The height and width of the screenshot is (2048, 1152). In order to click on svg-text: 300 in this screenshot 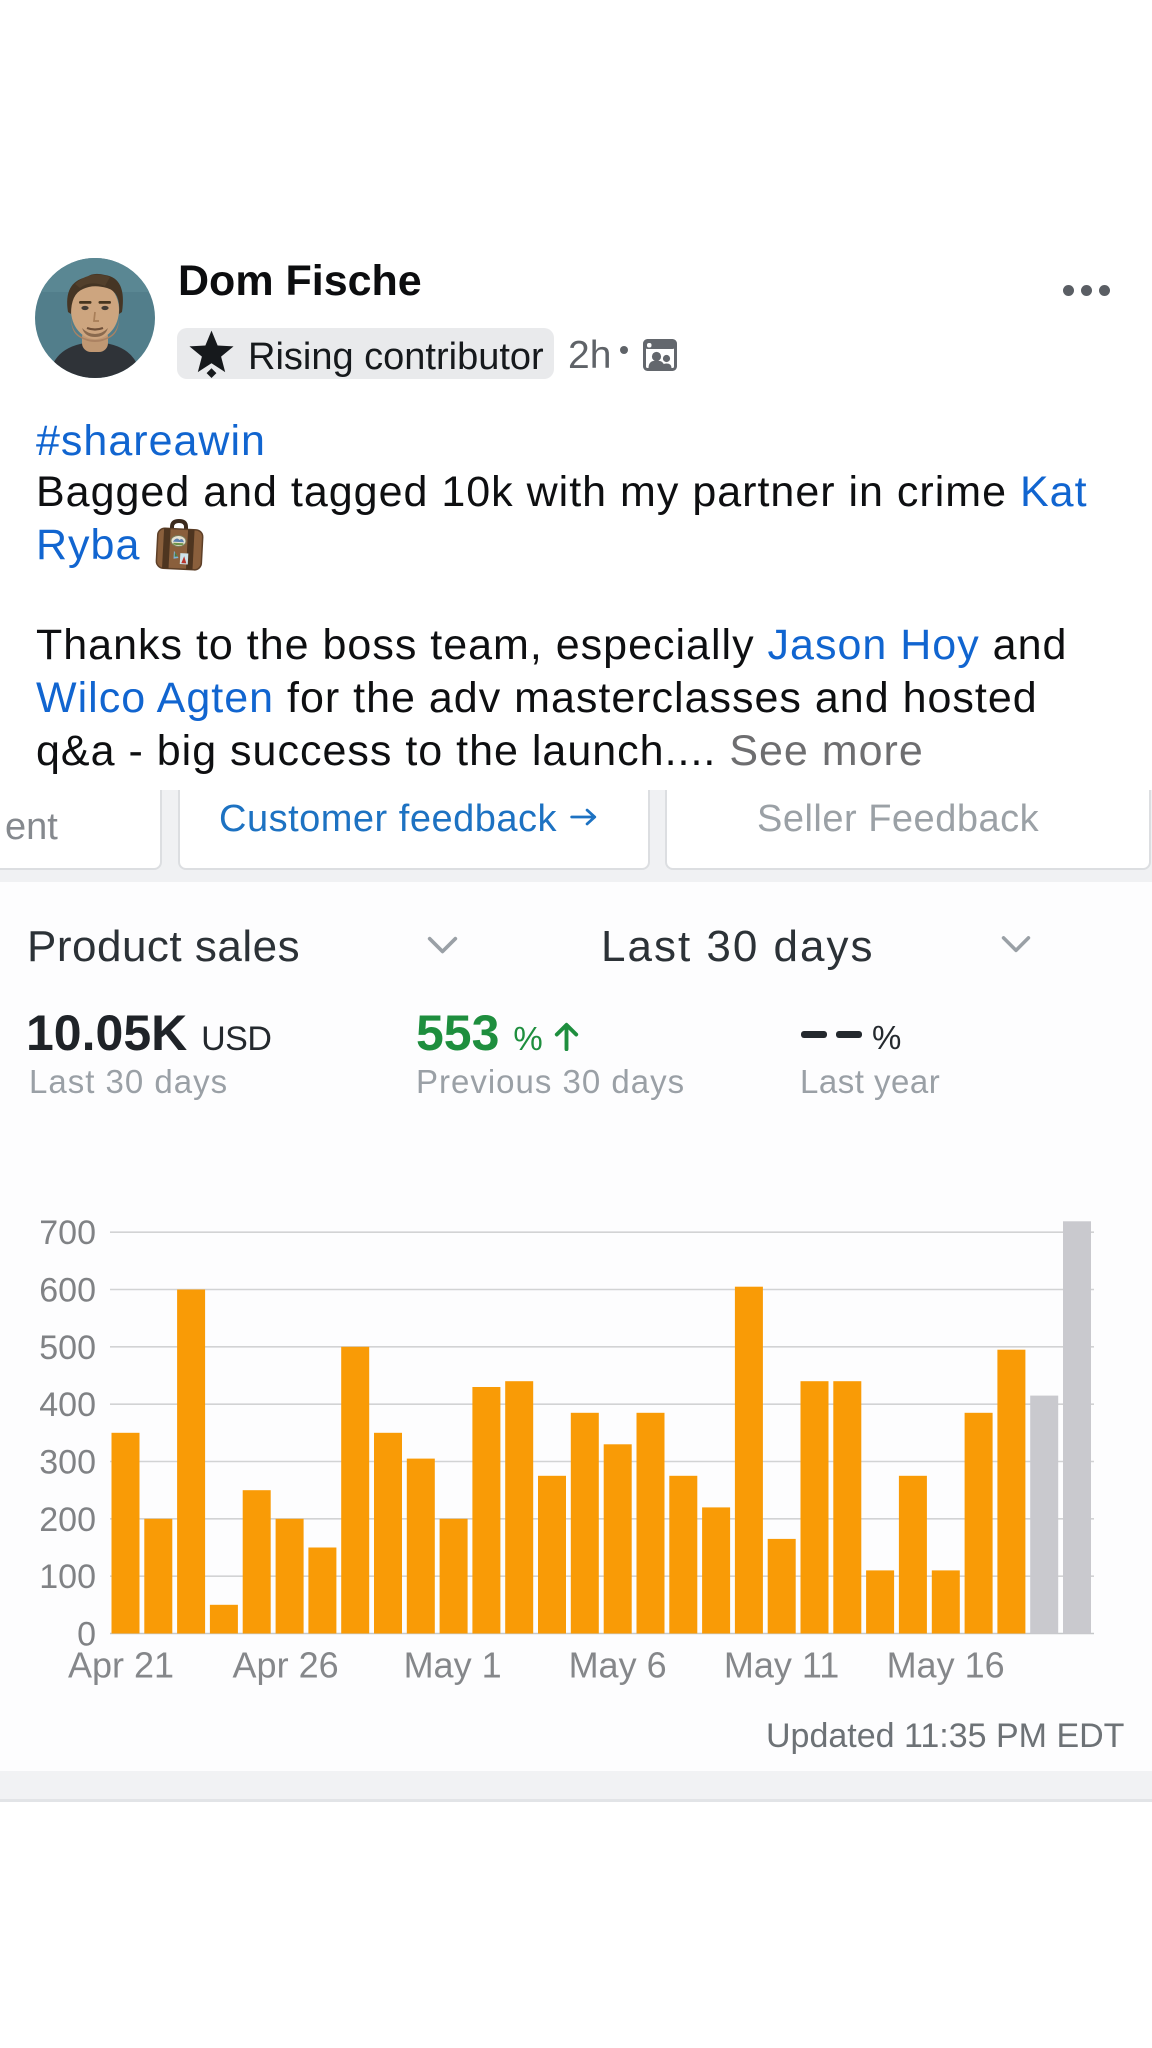, I will do `click(67, 1463)`.